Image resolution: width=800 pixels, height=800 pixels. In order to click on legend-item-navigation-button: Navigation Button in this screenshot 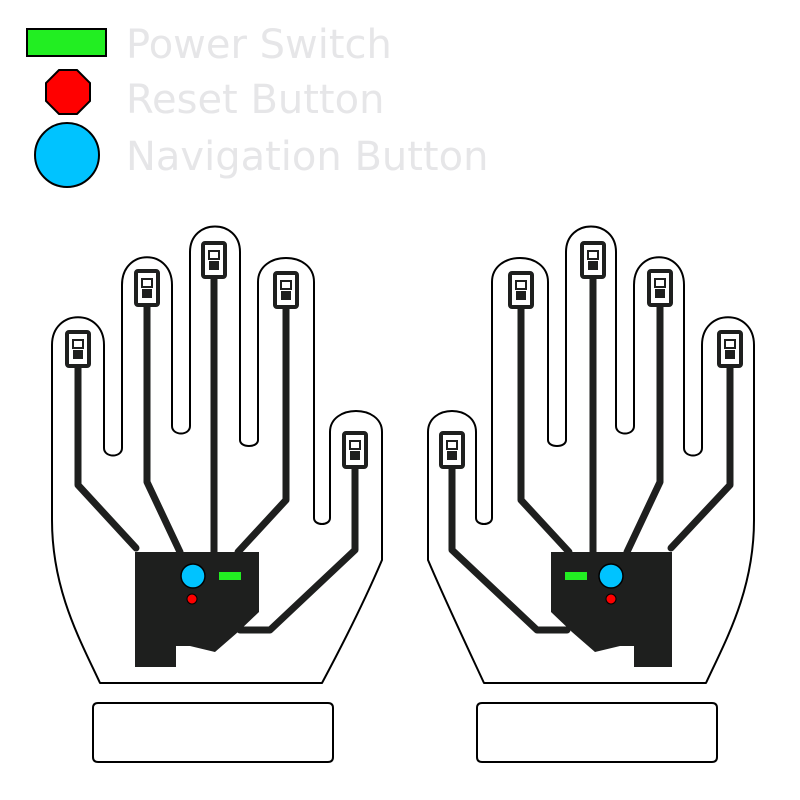, I will do `click(261, 155)`.